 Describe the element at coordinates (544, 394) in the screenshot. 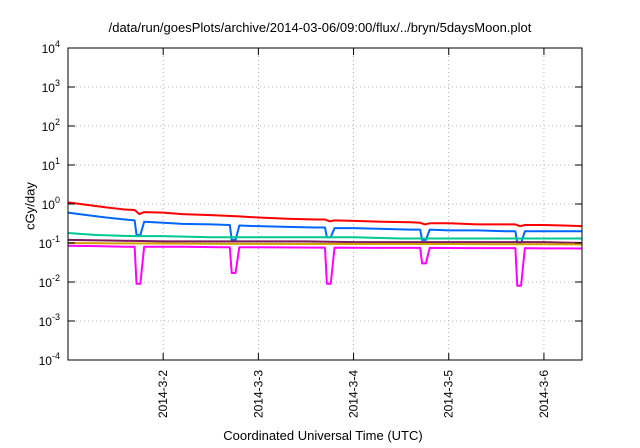

I see `x-tick-label: 2014-3-6` at that location.